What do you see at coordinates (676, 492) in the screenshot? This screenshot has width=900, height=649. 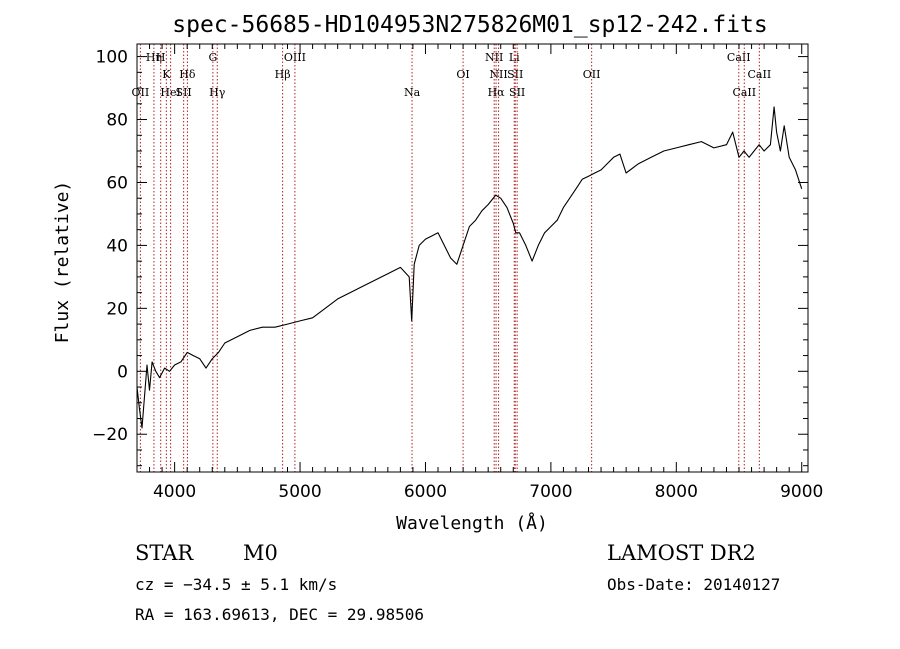 I see `x-tick-label-8000: 8000` at bounding box center [676, 492].